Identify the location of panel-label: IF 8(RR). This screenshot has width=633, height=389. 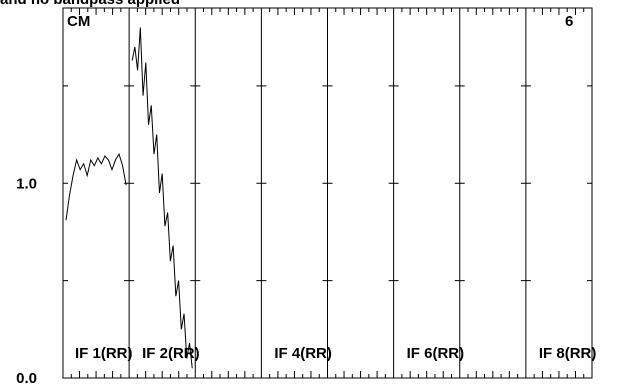
(568, 353).